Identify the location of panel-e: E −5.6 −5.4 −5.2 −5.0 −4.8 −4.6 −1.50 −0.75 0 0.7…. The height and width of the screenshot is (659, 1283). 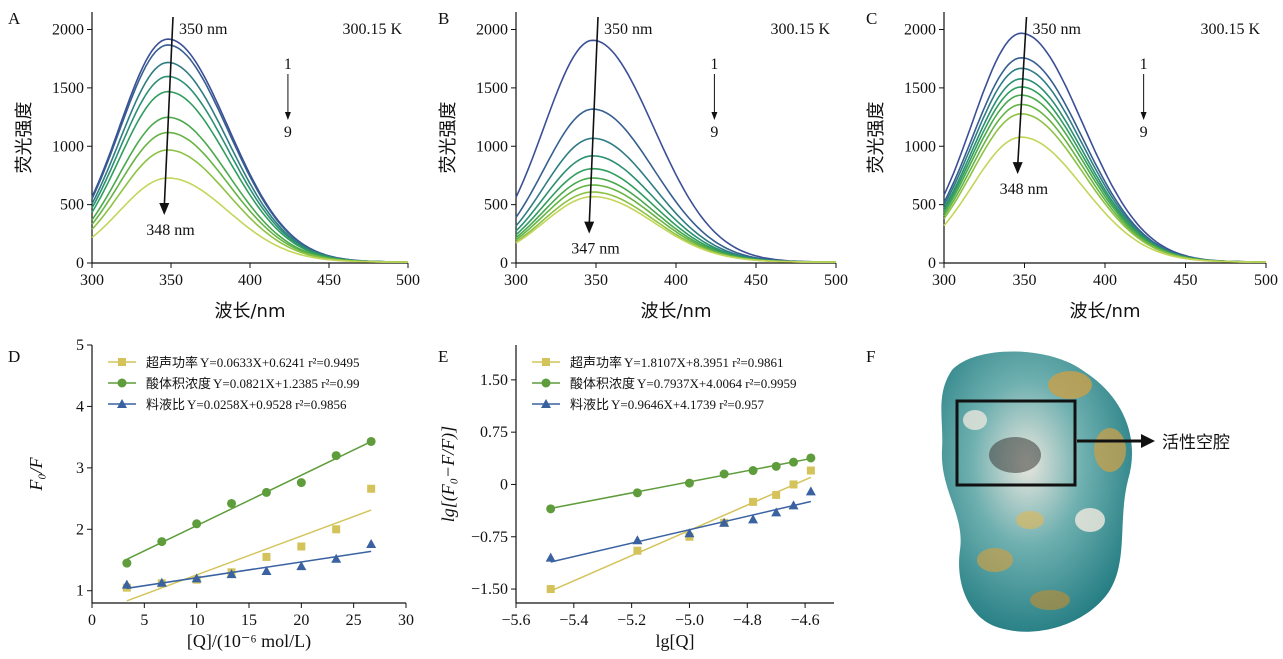
(636, 498).